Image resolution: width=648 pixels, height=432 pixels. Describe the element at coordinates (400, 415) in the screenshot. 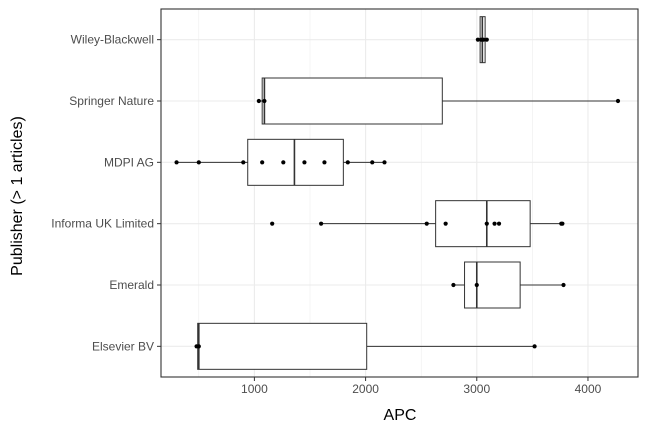

I see `x-axis-title: APC` at that location.